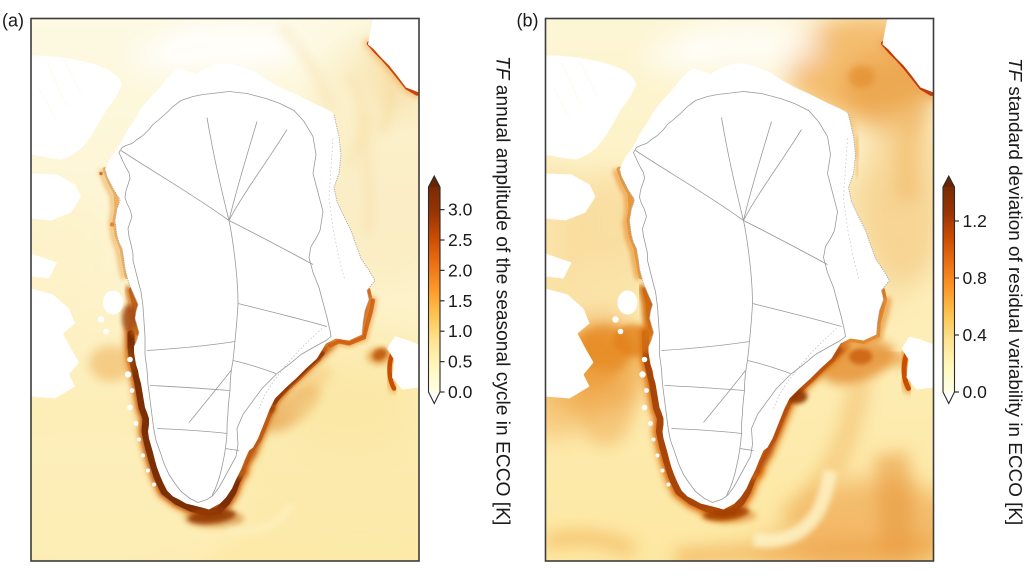 This screenshot has width=1024, height=576. Describe the element at coordinates (975, 221) in the screenshot. I see `svg-text: 1.2` at that location.